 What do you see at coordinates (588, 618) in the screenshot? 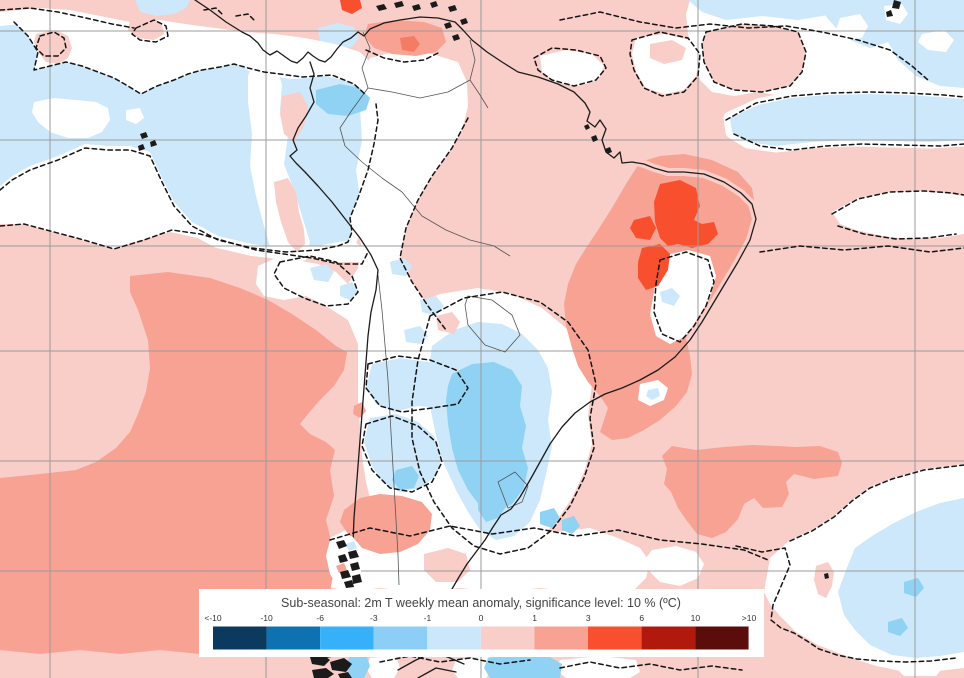
I see `svg-text: 3` at bounding box center [588, 618].